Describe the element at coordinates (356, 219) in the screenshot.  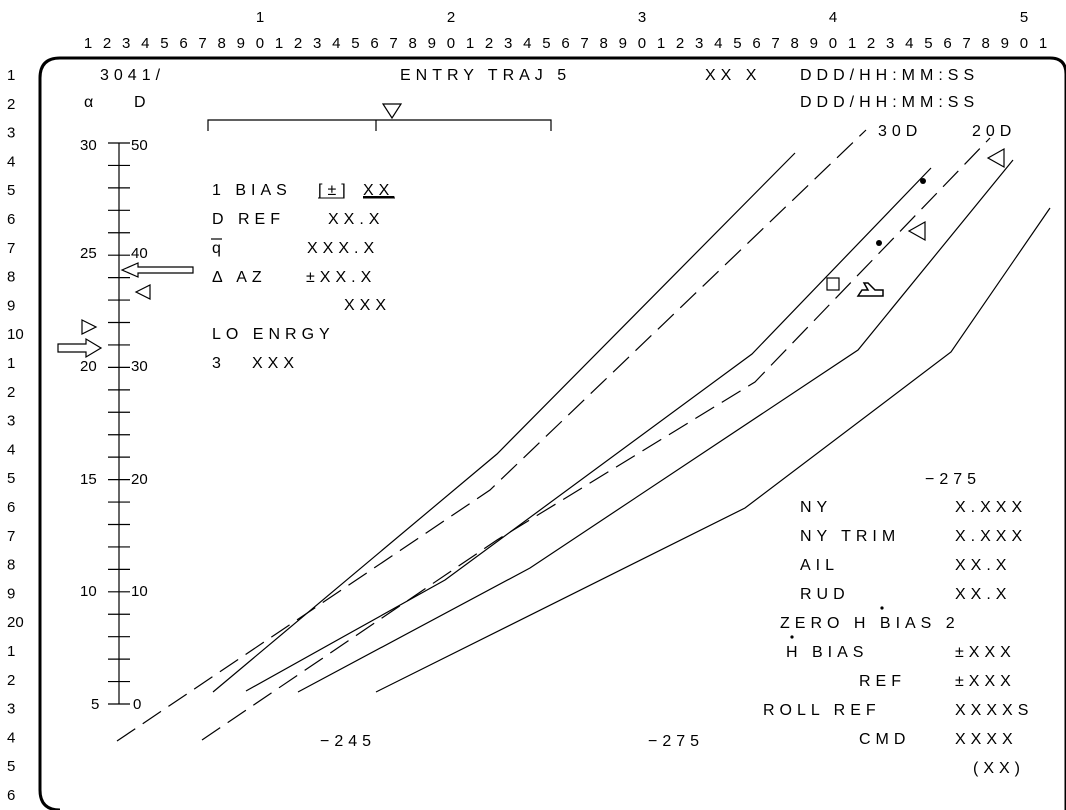
I see `dref-value: XX.X` at that location.